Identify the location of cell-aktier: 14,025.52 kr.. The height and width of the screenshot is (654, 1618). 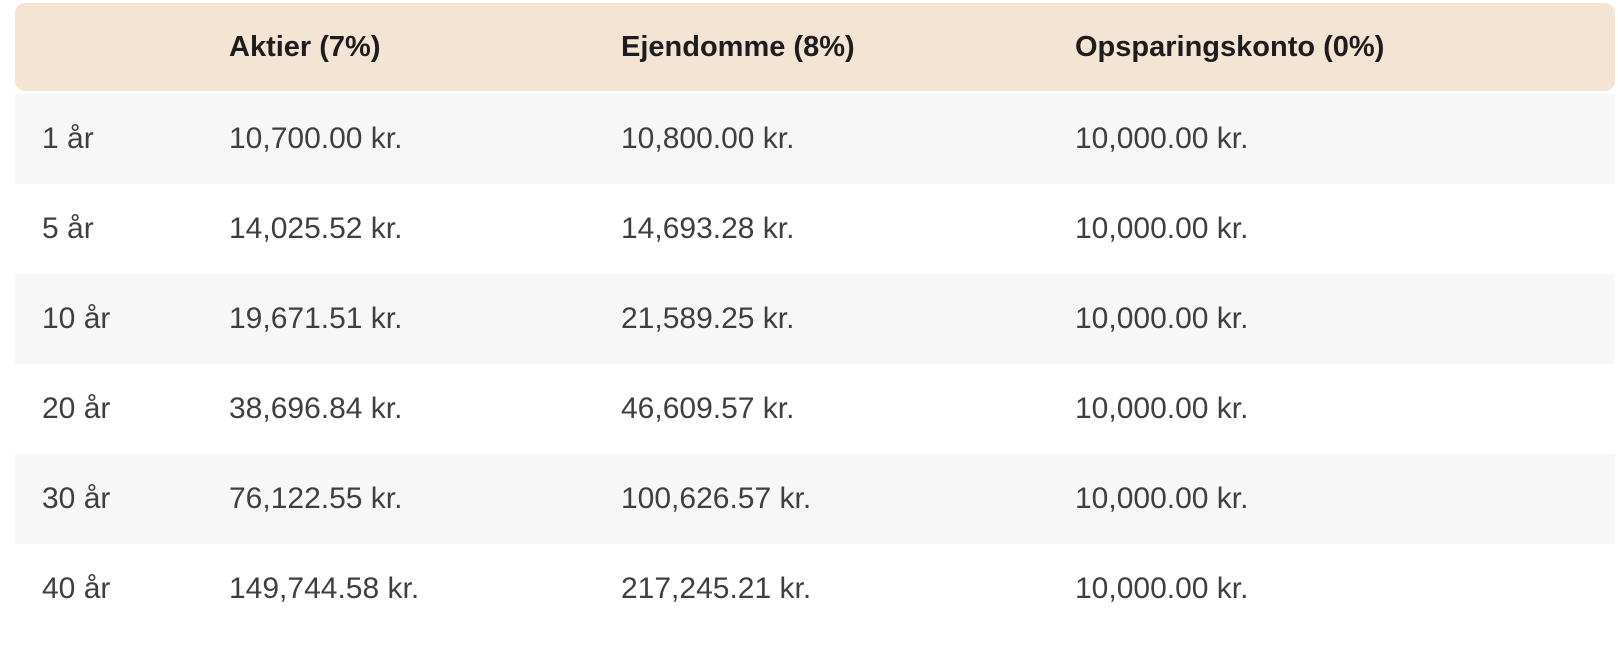
(316, 228).